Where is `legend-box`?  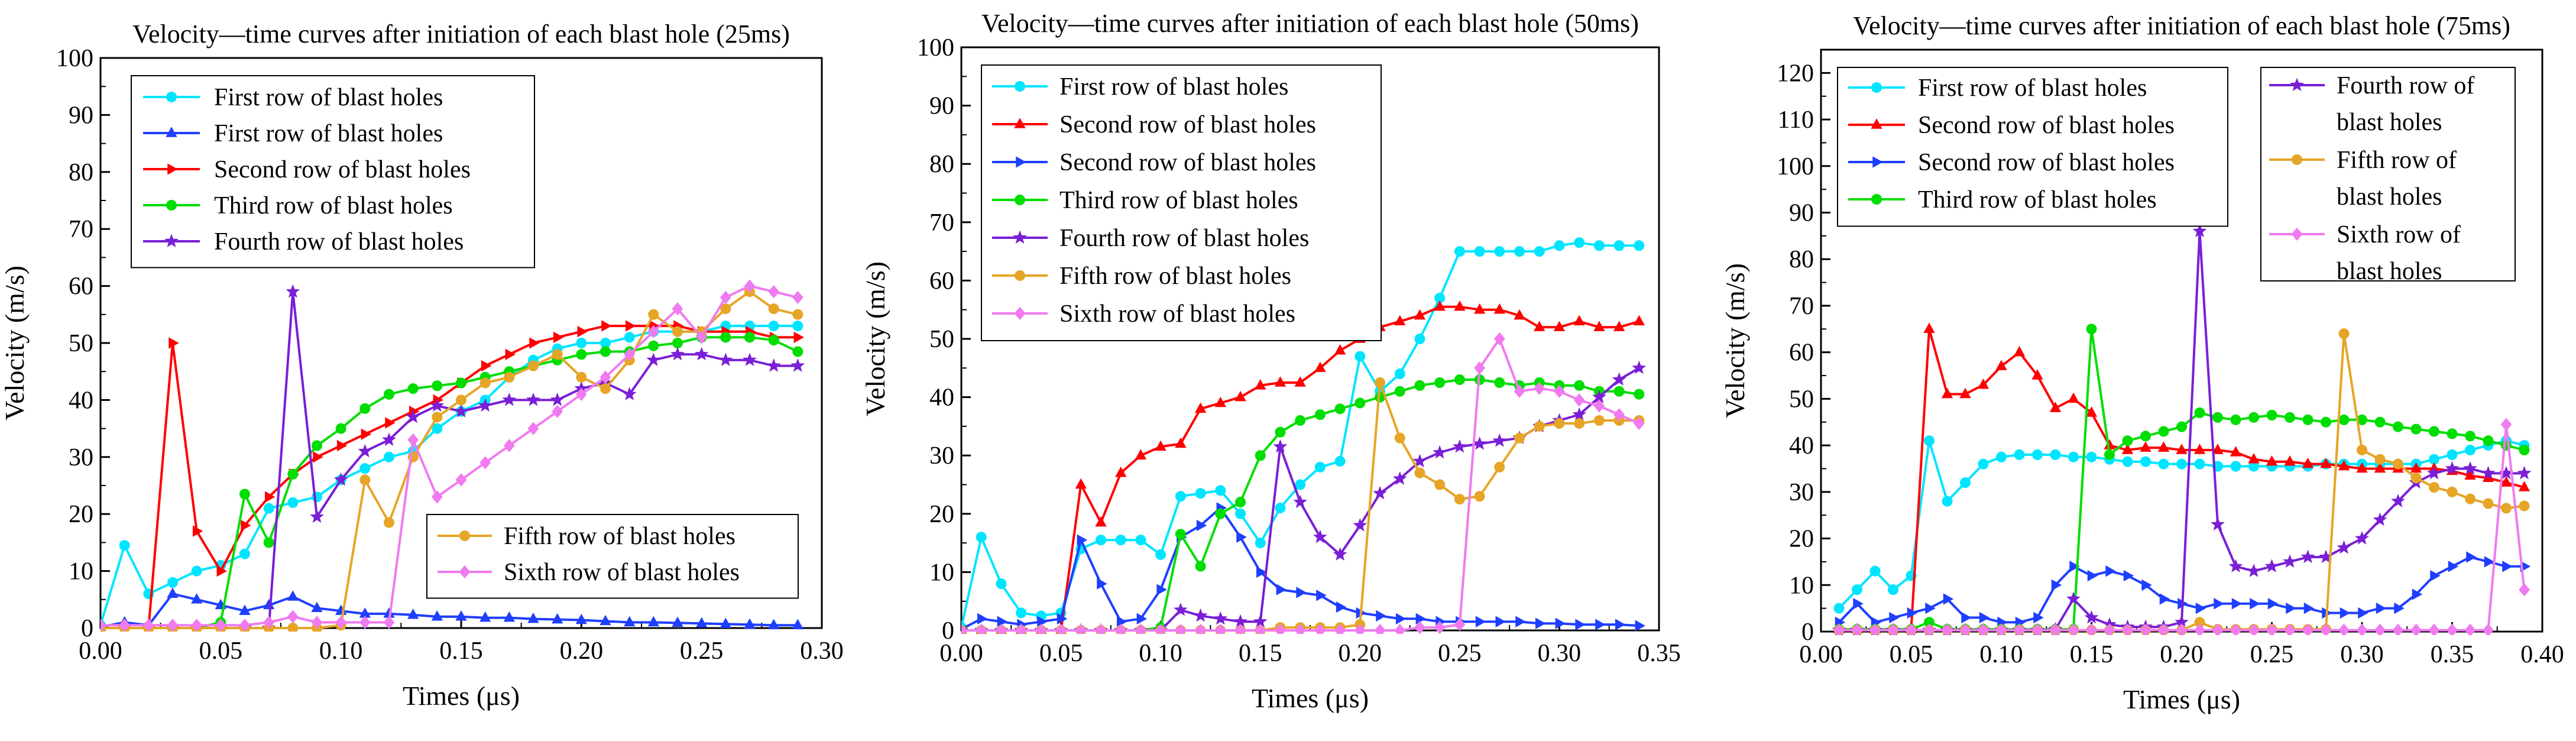
legend-box is located at coordinates (612, 557).